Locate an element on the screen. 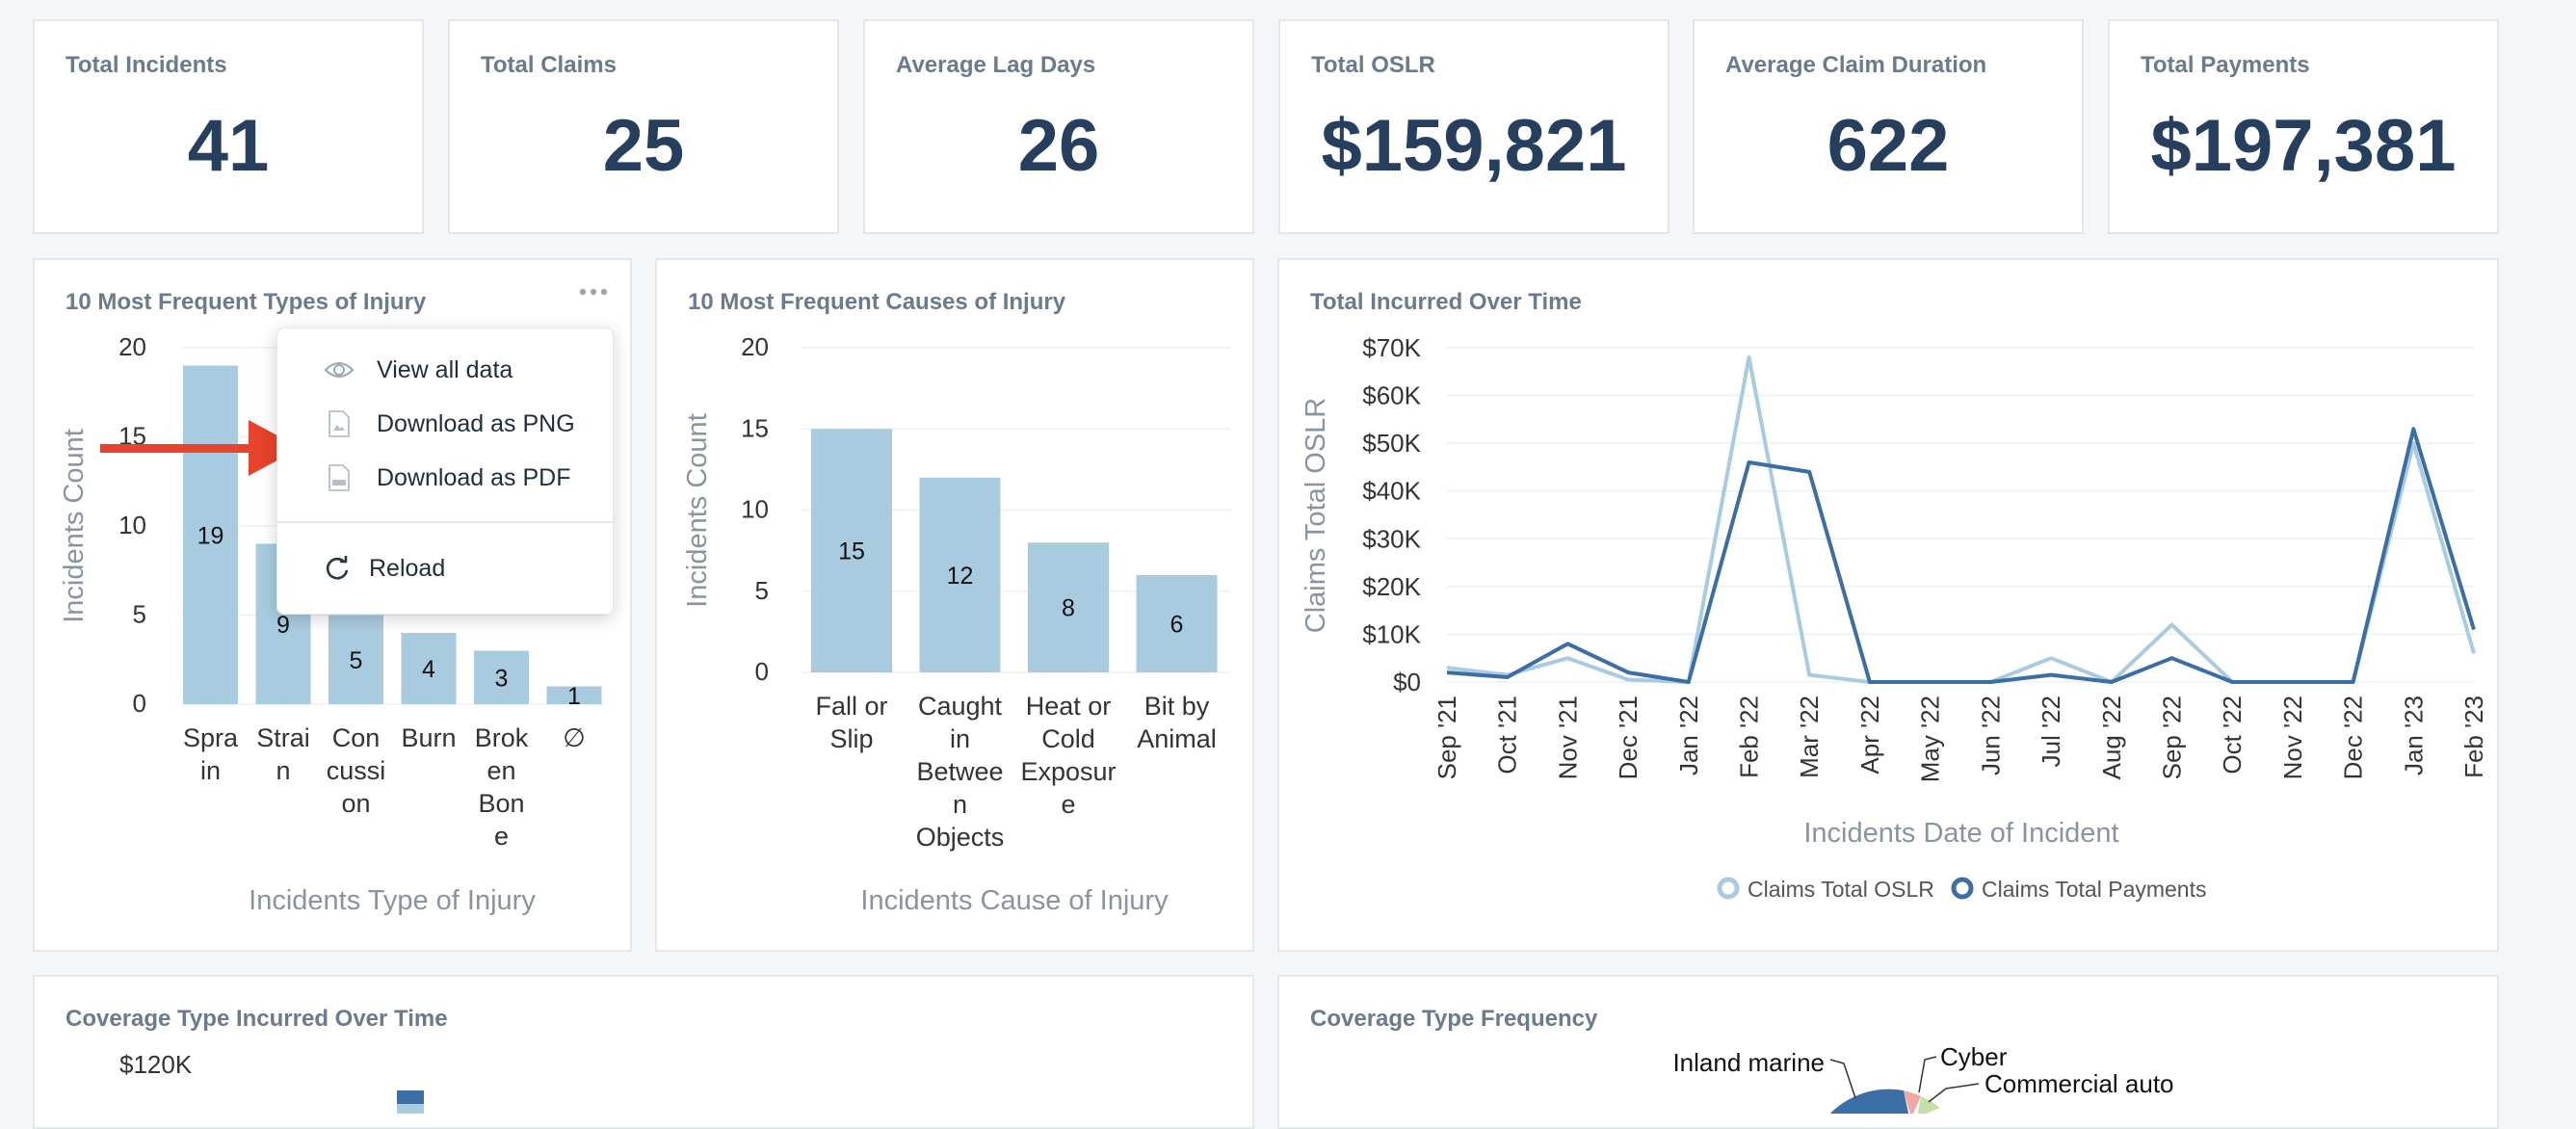 This screenshot has width=2576, height=1129. kpi-title: Total Claims is located at coordinates (549, 65).